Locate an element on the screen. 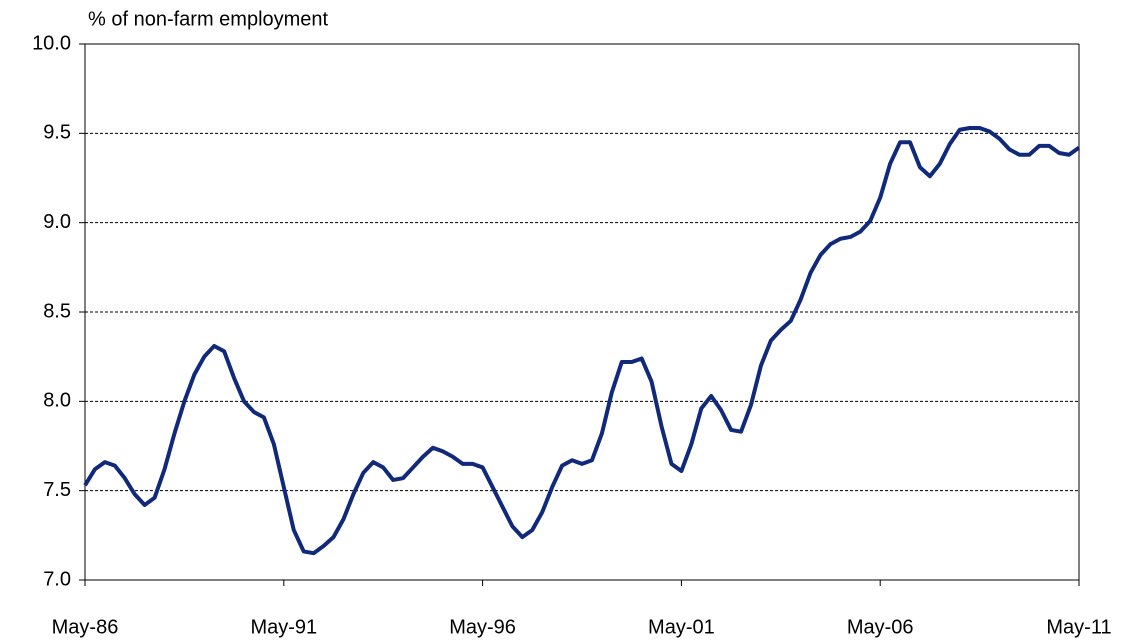  x-tick-label: May-11 is located at coordinates (1078, 627).